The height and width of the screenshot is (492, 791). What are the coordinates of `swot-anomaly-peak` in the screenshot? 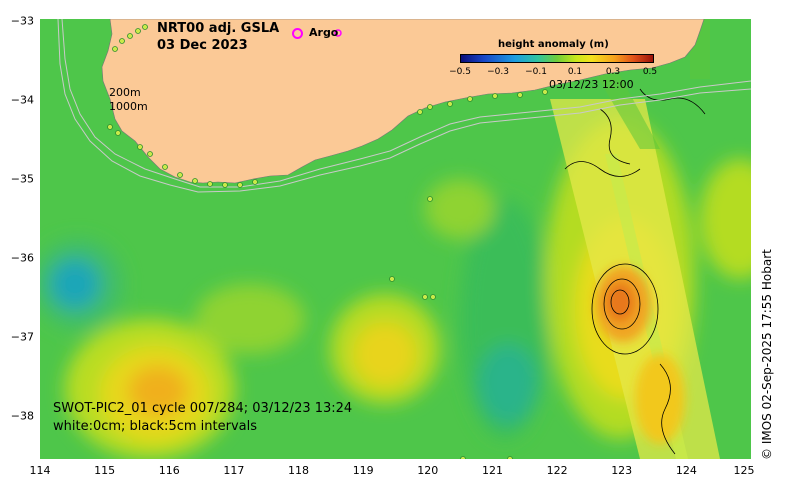 It's located at (620, 302).